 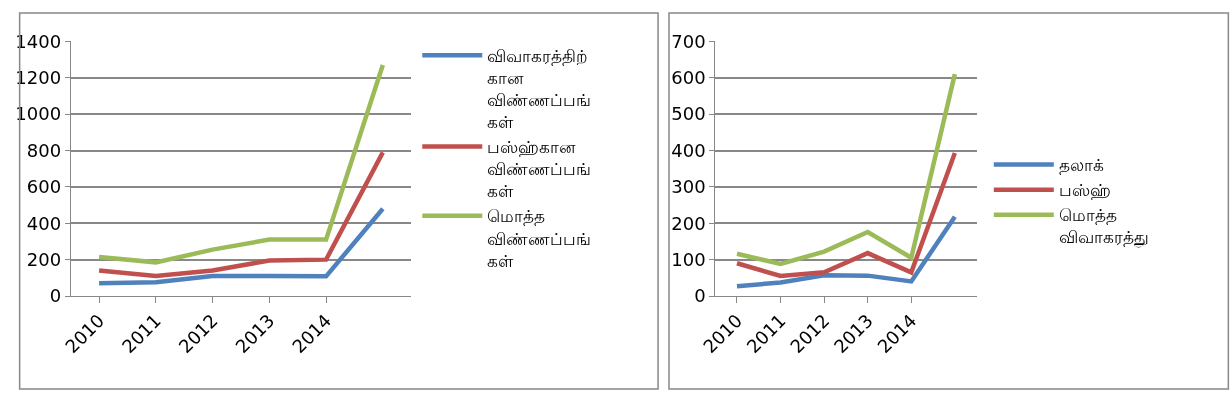 What do you see at coordinates (44, 150) in the screenshot?
I see `y-tick-label: 800` at bounding box center [44, 150].